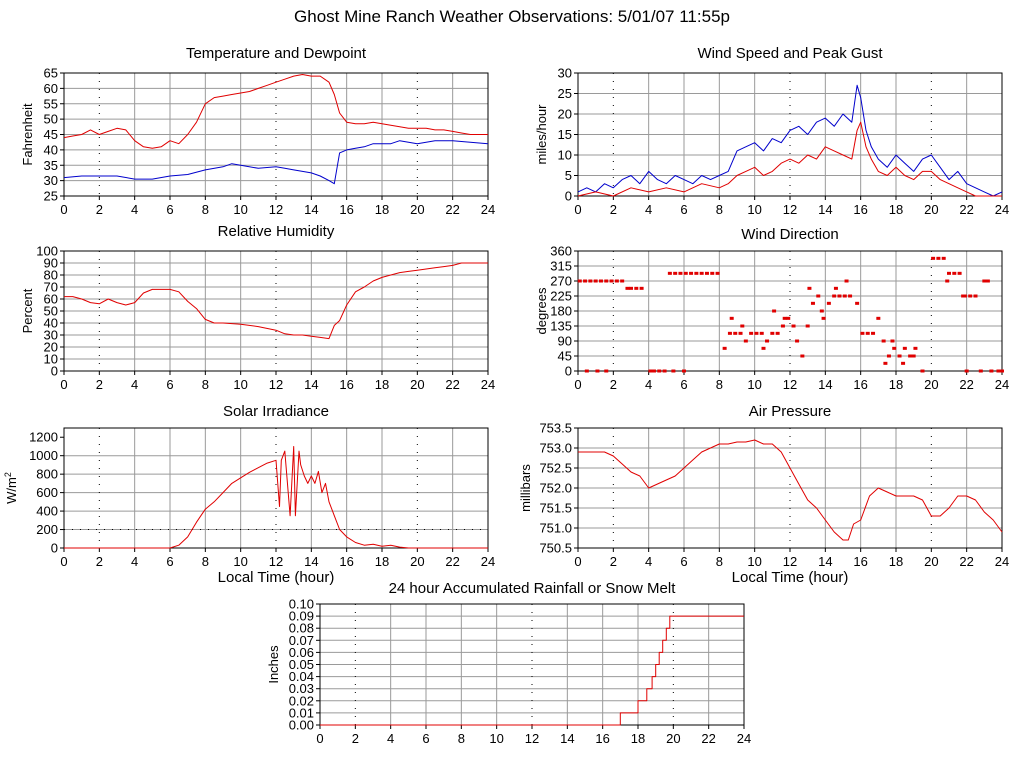 The width and height of the screenshot is (1024, 768). What do you see at coordinates (134, 209) in the screenshot?
I see `x-tick-label: 4` at bounding box center [134, 209].